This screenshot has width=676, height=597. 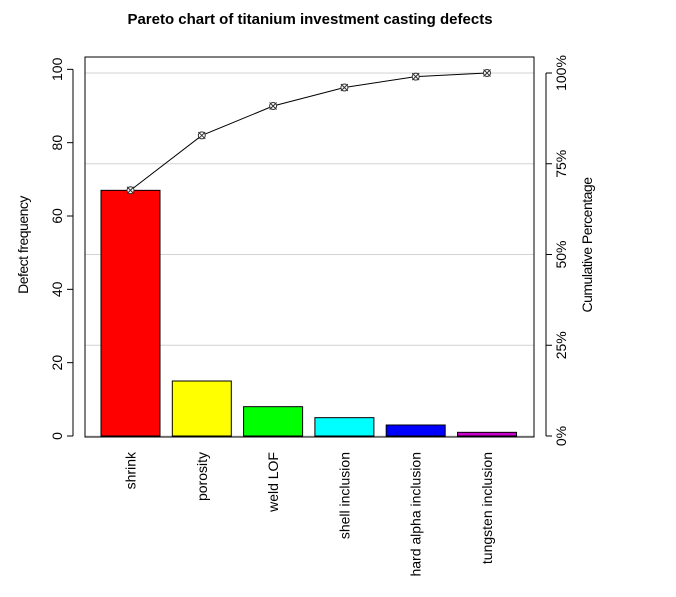 I want to click on x-tick-label: tungsten inclusion, so click(x=487, y=508).